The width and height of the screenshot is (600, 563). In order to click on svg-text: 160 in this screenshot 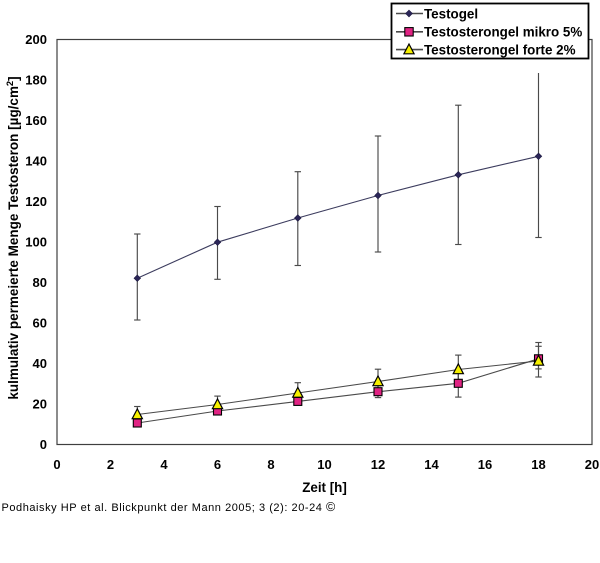, I will do `click(36, 120)`.